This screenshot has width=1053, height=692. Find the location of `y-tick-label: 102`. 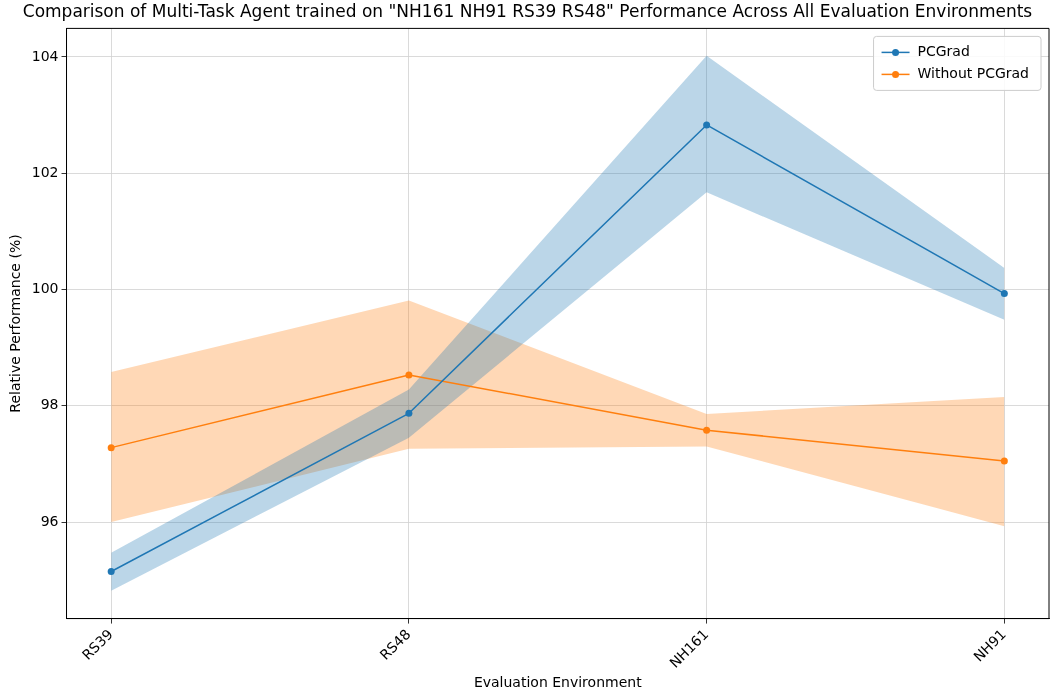

y-tick-label: 102 is located at coordinates (45, 171).